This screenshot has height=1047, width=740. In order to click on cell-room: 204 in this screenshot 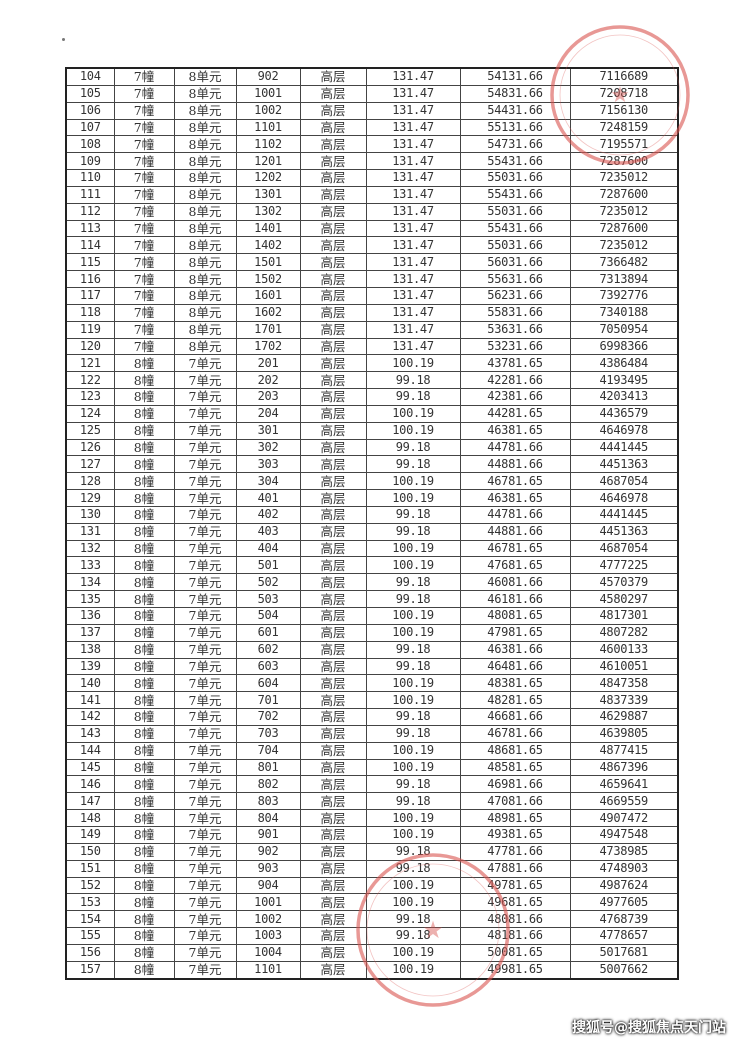, I will do `click(268, 413)`.